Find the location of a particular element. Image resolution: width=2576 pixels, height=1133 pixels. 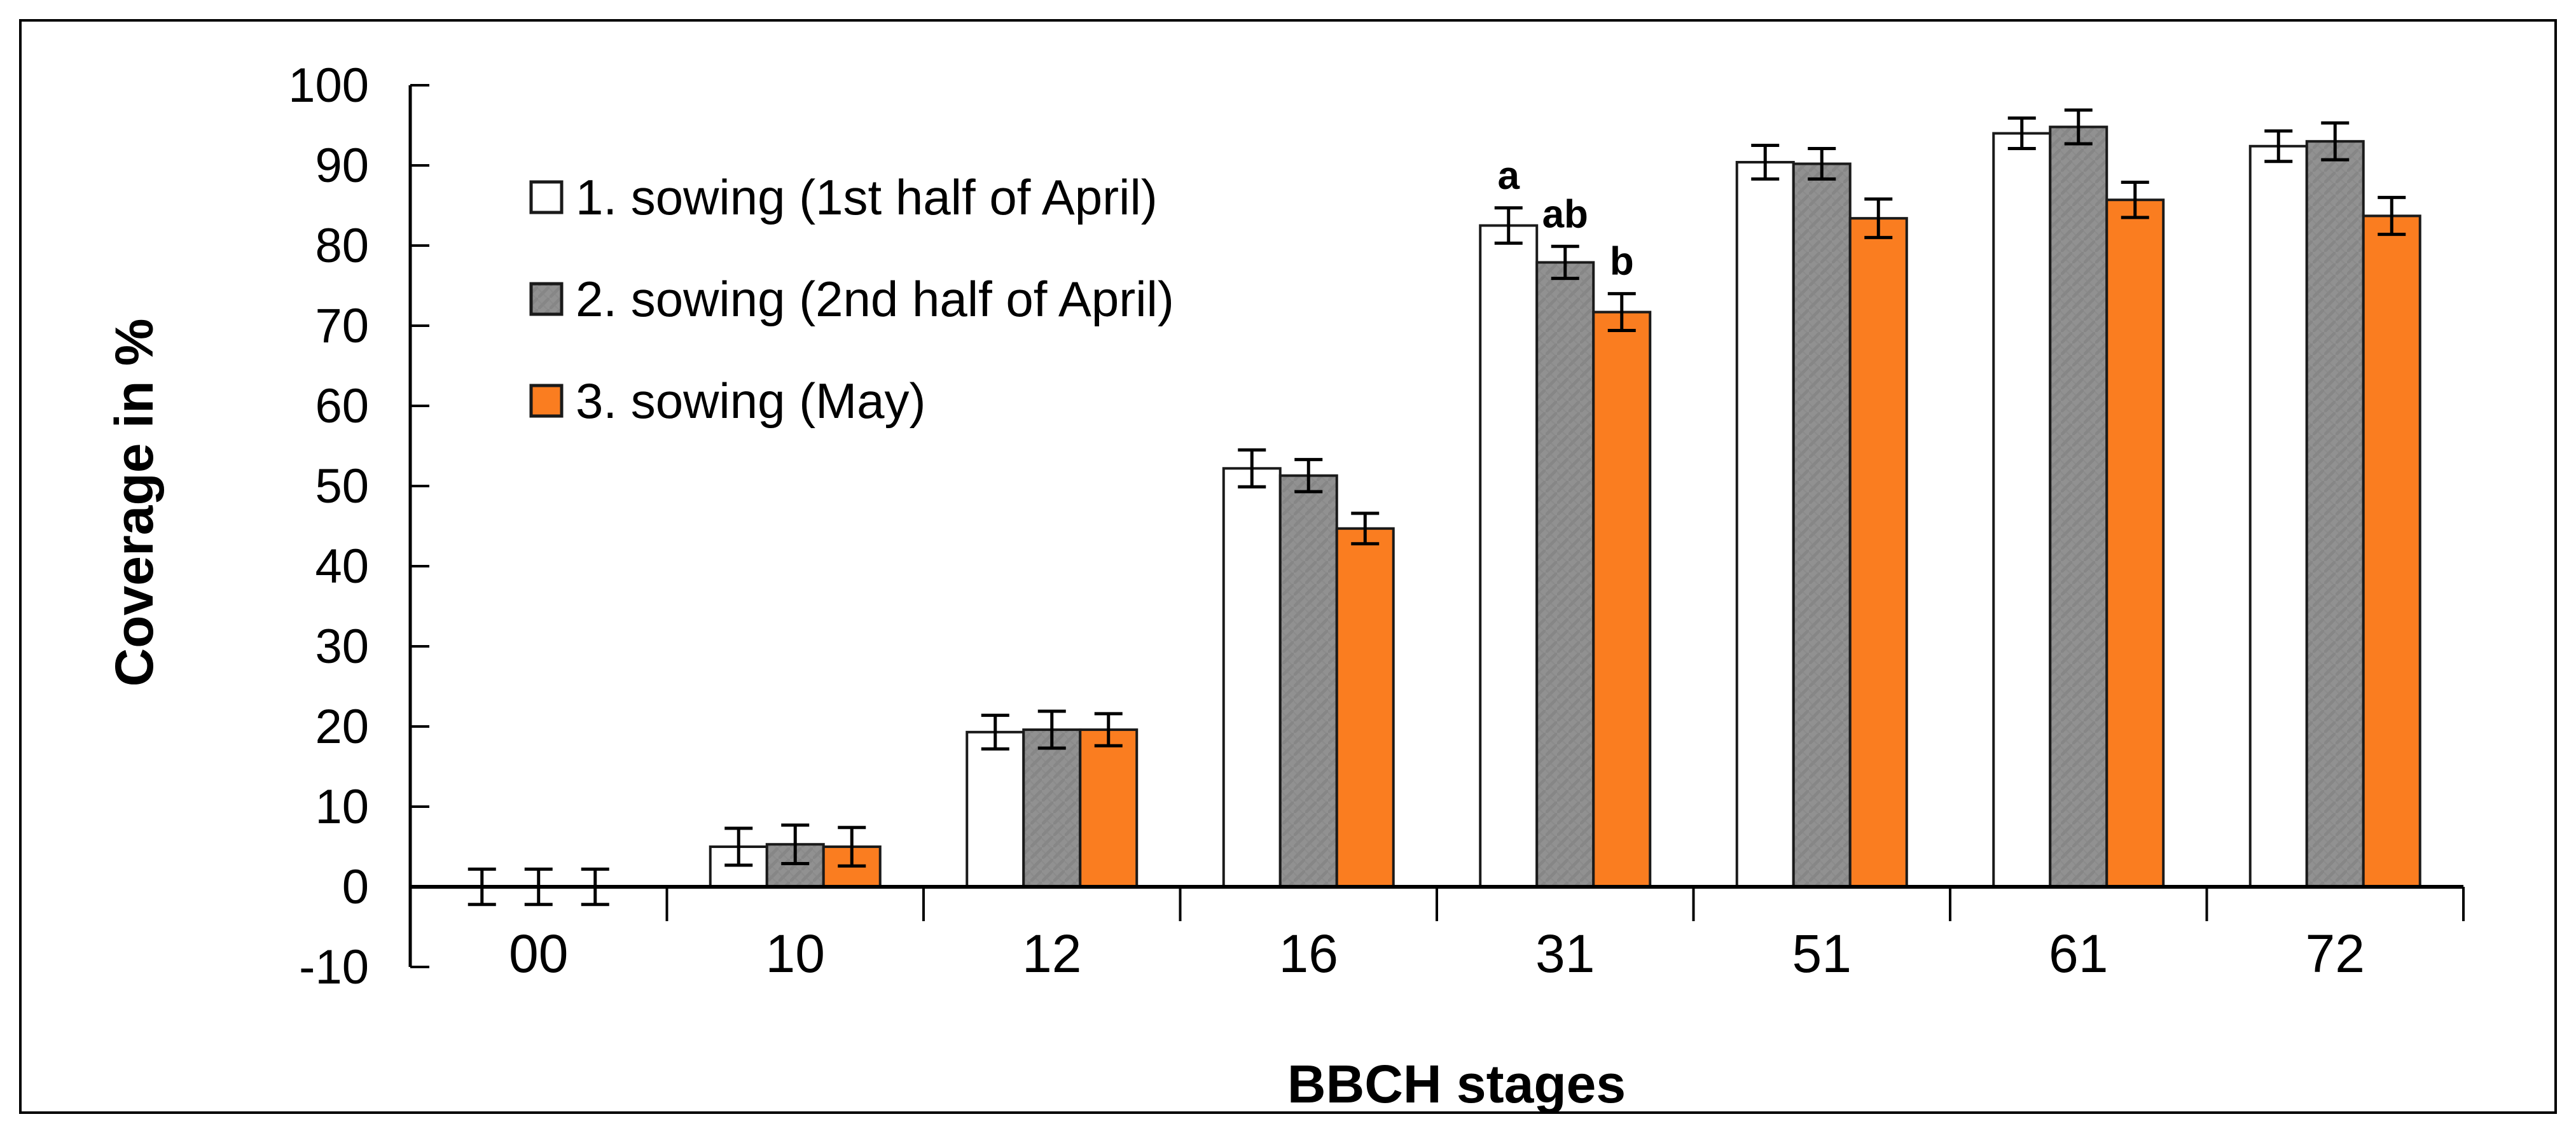

bar-series2-bbch31 is located at coordinates (1565, 574).